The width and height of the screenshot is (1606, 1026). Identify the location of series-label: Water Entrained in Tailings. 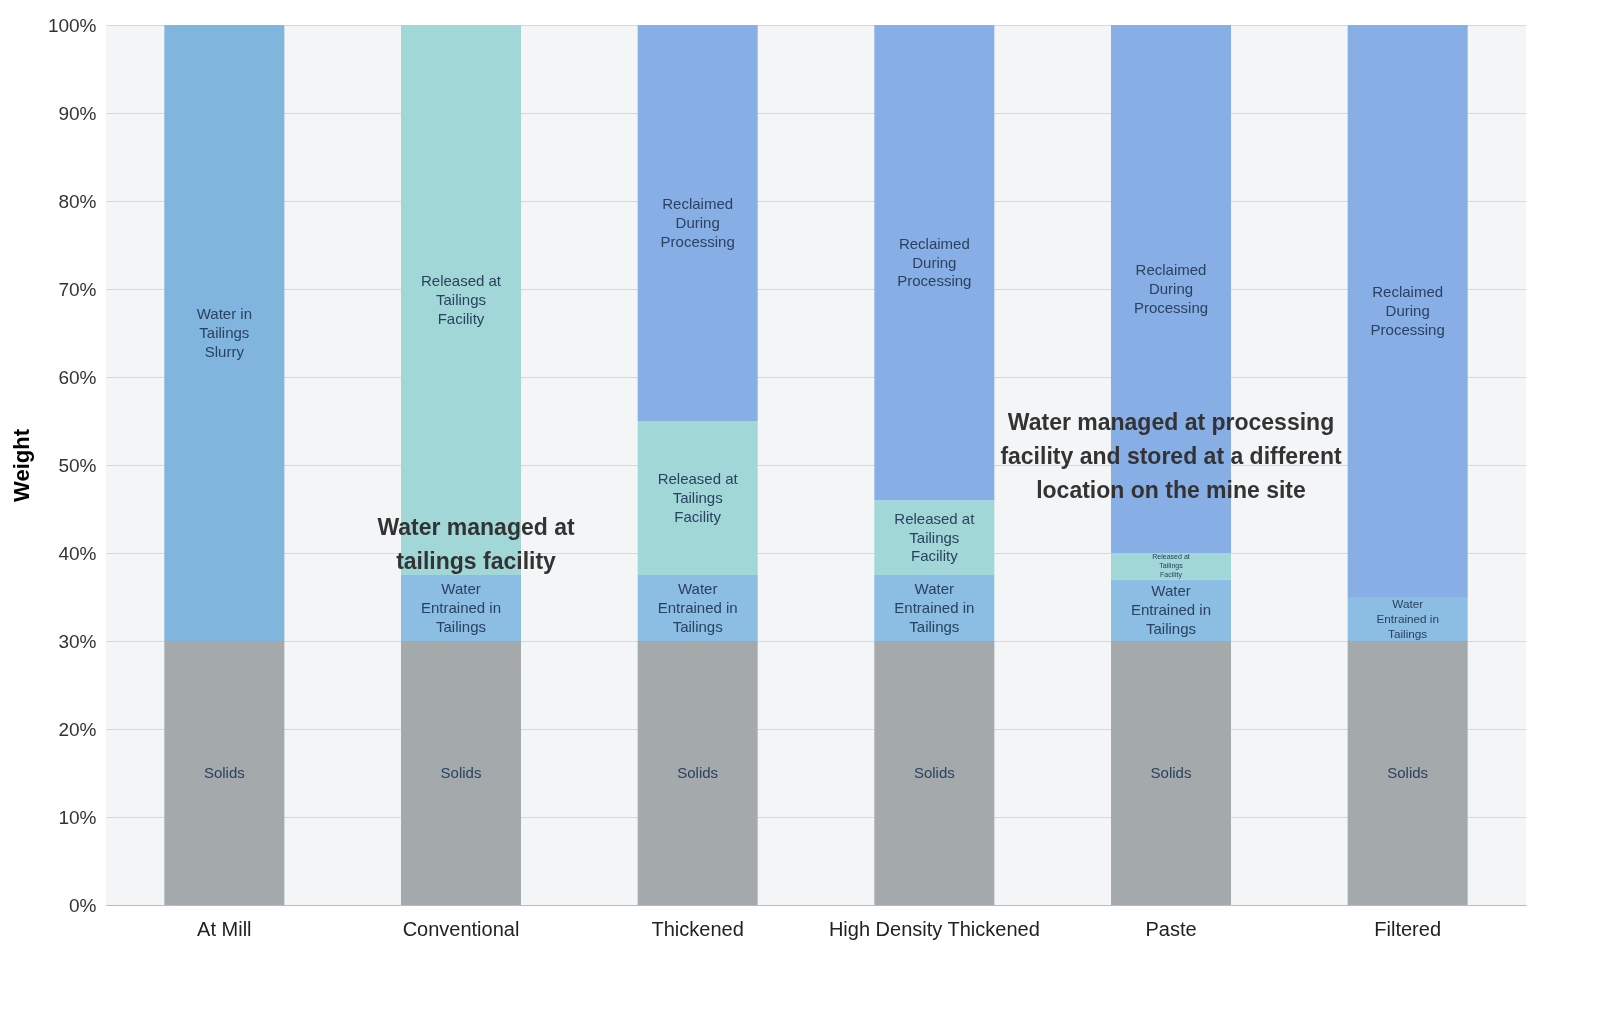
(1407, 618).